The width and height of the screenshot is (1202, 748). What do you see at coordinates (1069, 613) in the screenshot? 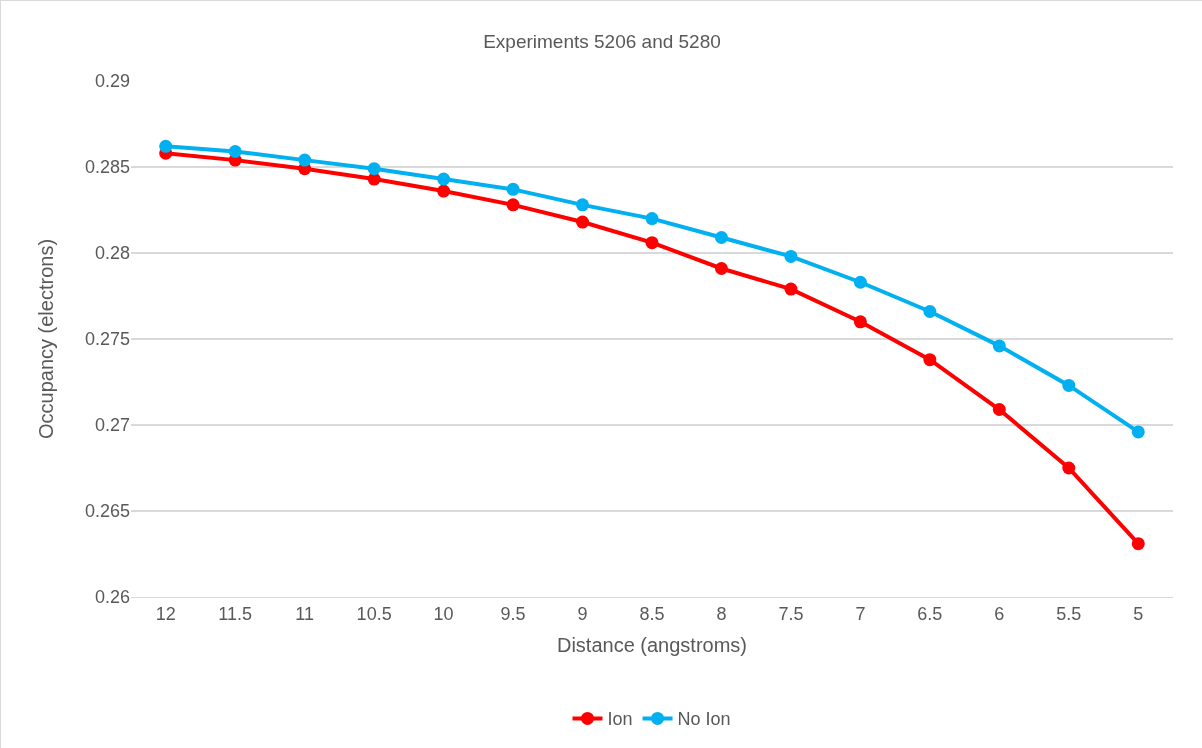
I see `x-tick-label: 5.5` at bounding box center [1069, 613].